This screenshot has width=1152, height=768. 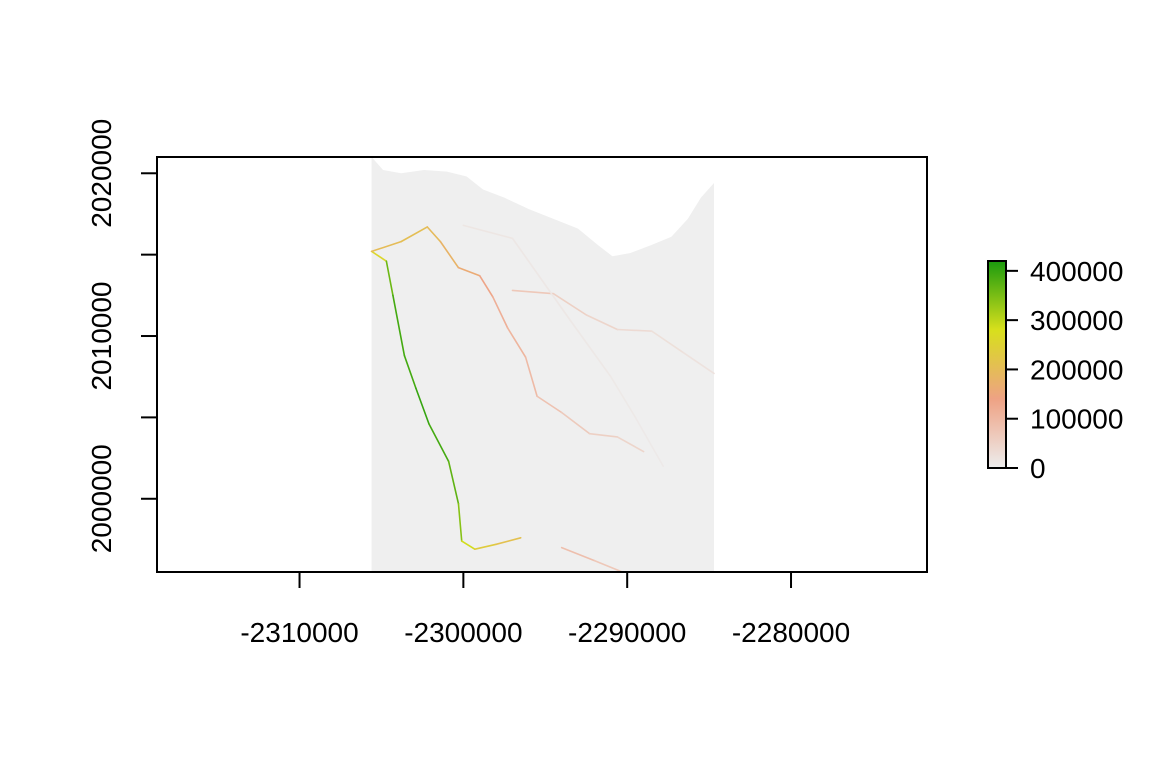 What do you see at coordinates (101, 336) in the screenshot?
I see `y-tick-label: 2010000` at bounding box center [101, 336].